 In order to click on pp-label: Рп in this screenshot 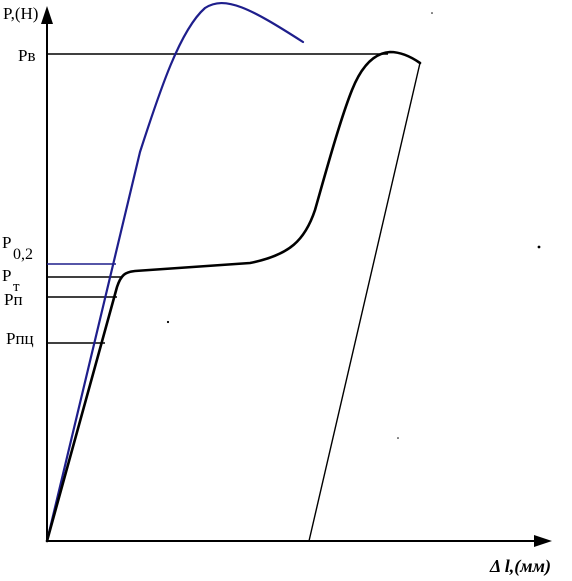, I will do `click(13, 299)`.